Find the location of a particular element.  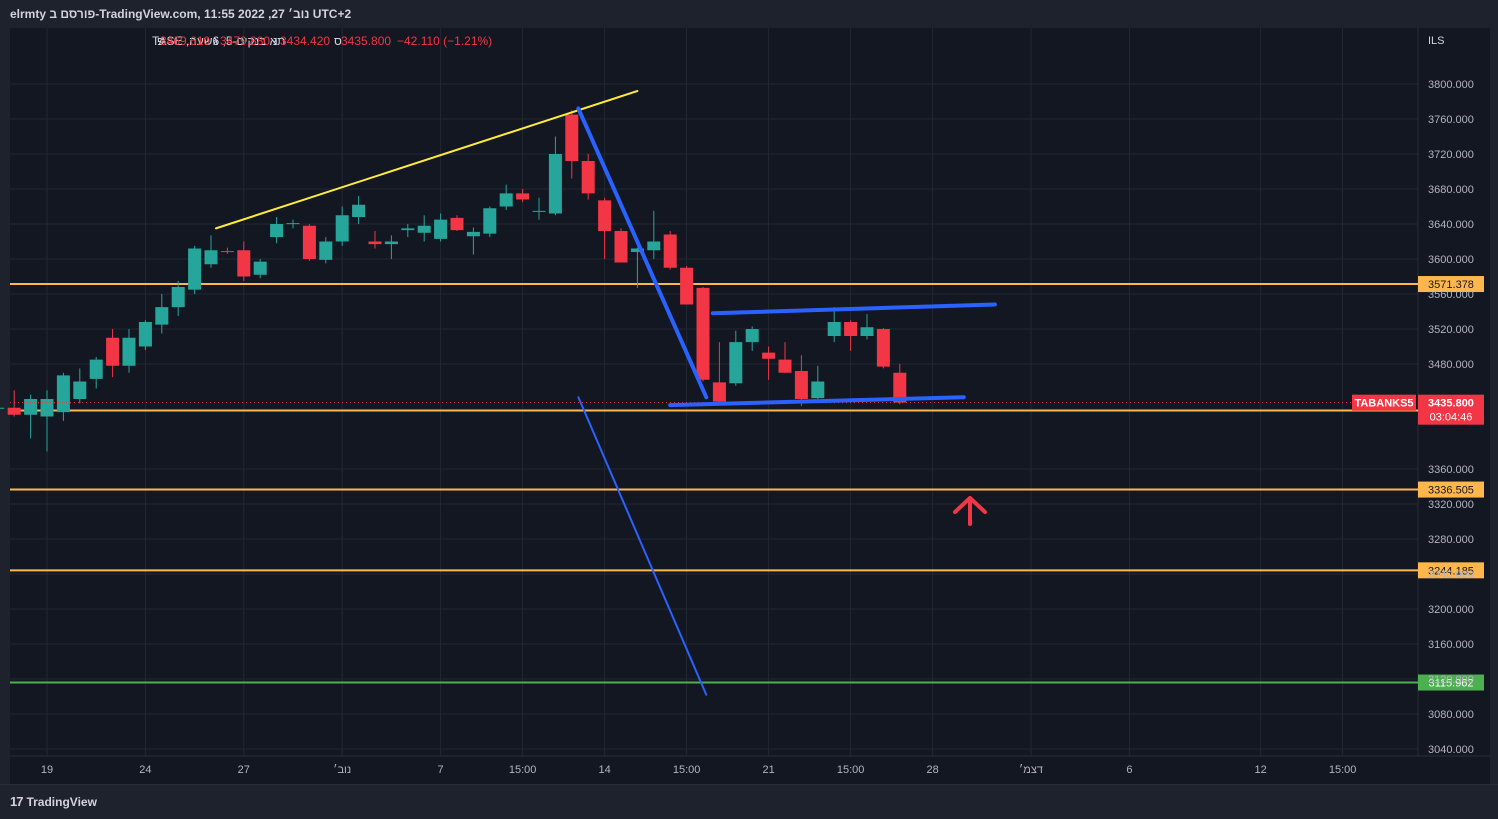

symbol-text: תא בנקים-5, 6שעה, TASE is located at coordinates (218, 41).